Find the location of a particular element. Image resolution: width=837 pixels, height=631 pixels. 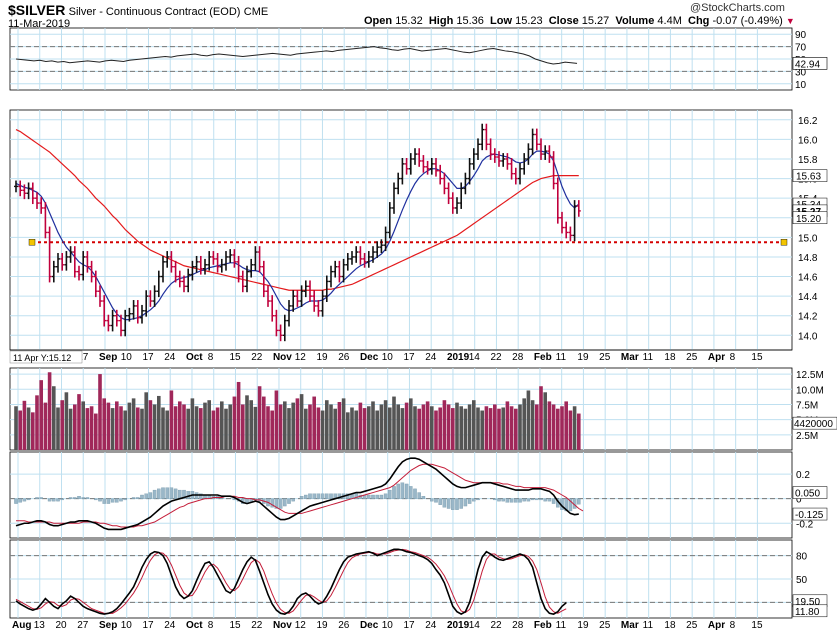

bottom-xtick-label: 18 is located at coordinates (670, 625).